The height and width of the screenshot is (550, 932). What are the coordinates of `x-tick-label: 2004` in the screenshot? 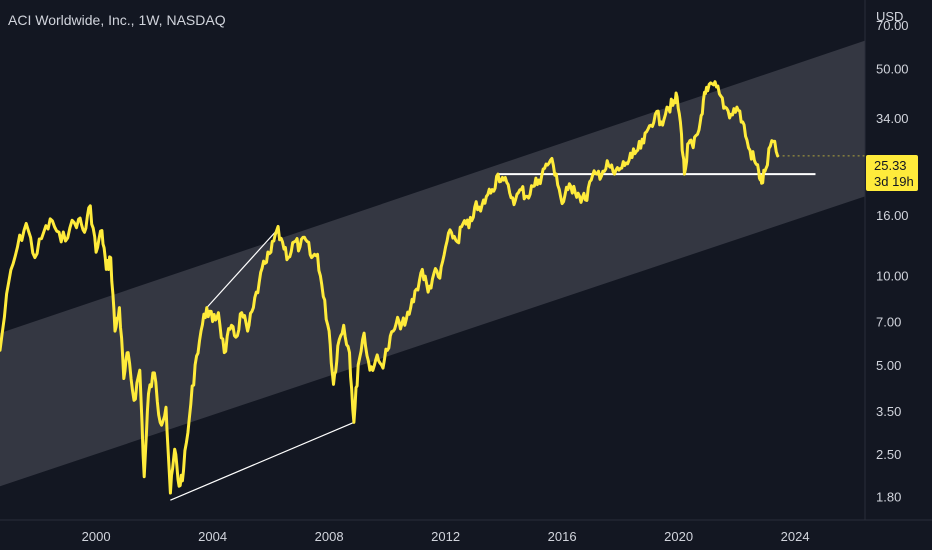 It's located at (212, 536).